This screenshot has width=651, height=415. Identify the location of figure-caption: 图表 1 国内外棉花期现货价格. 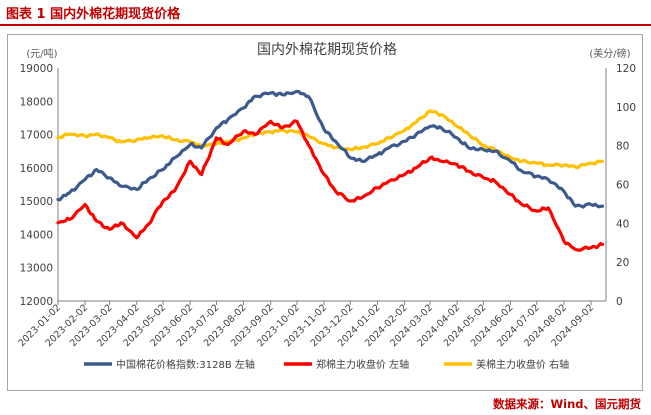
(93, 14).